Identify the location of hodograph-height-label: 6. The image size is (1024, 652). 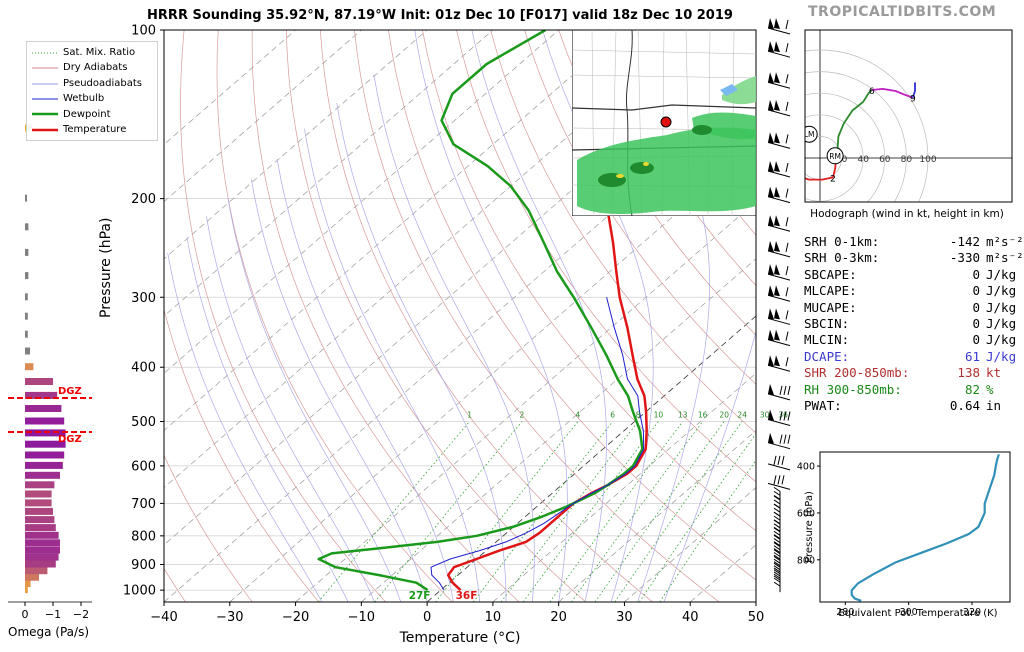
(872, 92).